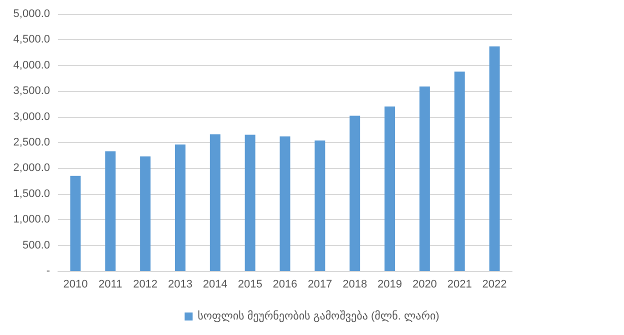 Image resolution: width=624 pixels, height=335 pixels. Describe the element at coordinates (31, 91) in the screenshot. I see `y-tick-label: 3,500.0` at that location.